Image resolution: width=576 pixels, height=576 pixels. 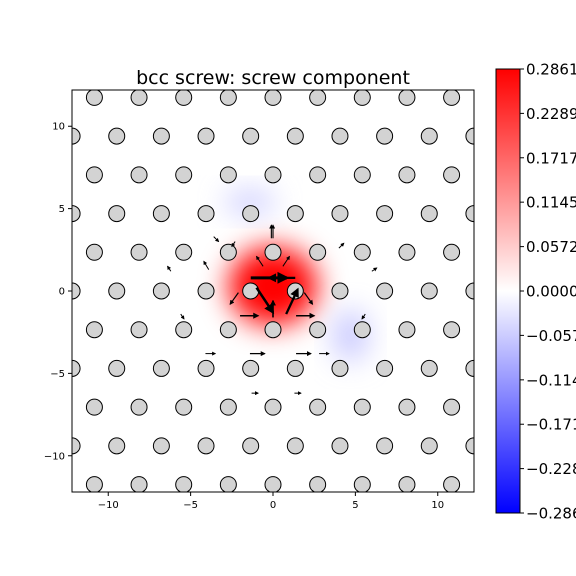 I want to click on colorbar-tick-label: 0.2289, so click(x=551, y=114).